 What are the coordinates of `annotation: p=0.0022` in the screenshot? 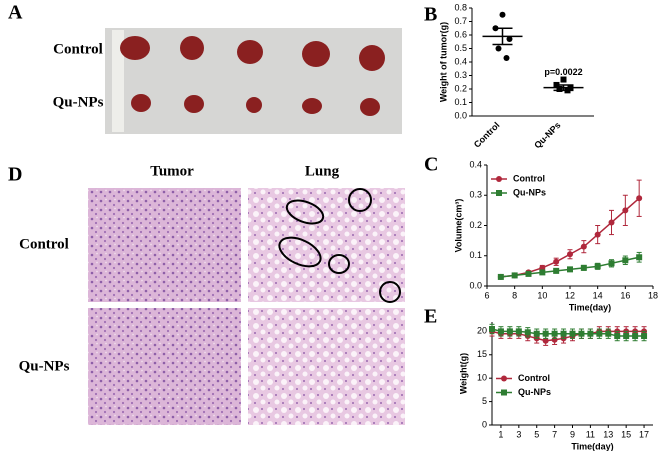 It's located at (563, 72).